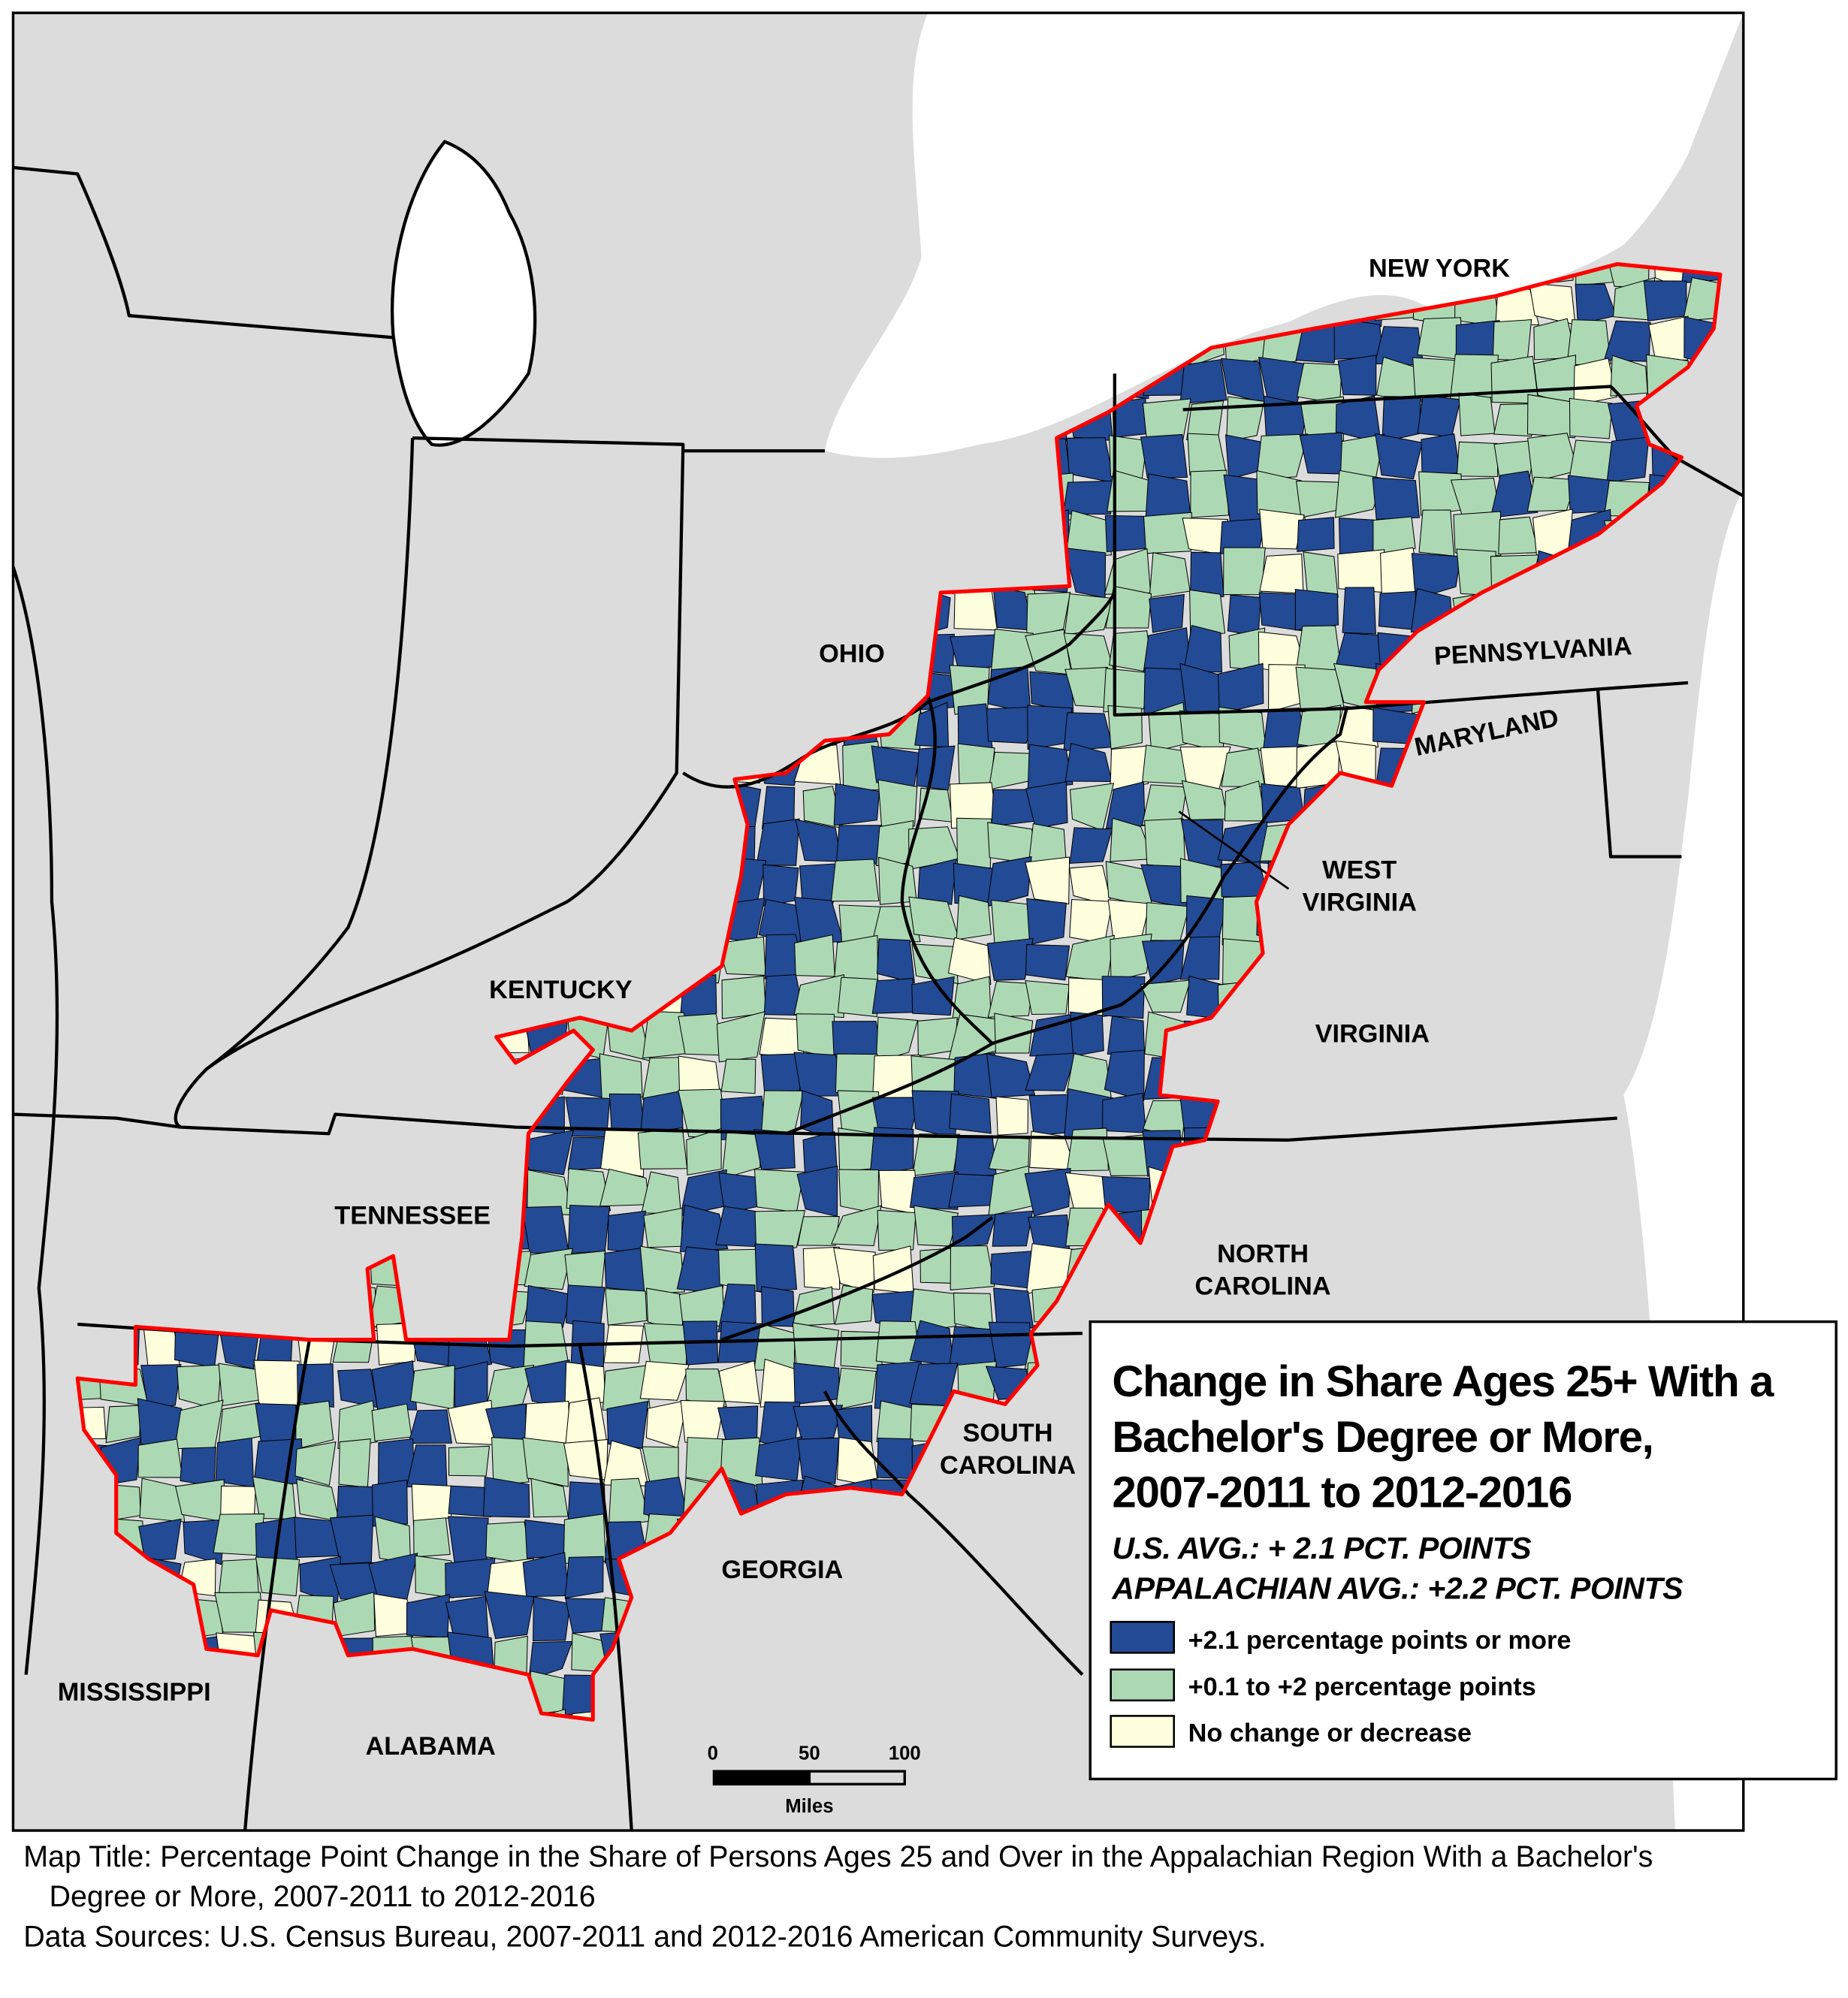  I want to click on legend-swatch-high, so click(1143, 1637).